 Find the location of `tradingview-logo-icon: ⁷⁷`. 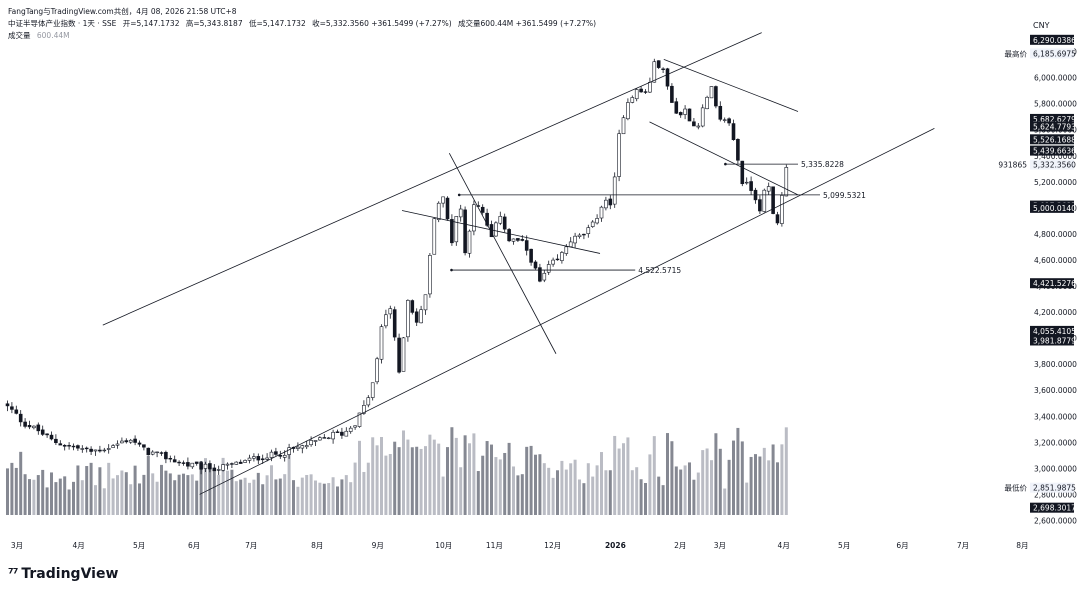

tradingview-logo-icon: ⁷⁷ is located at coordinates (13, 574).